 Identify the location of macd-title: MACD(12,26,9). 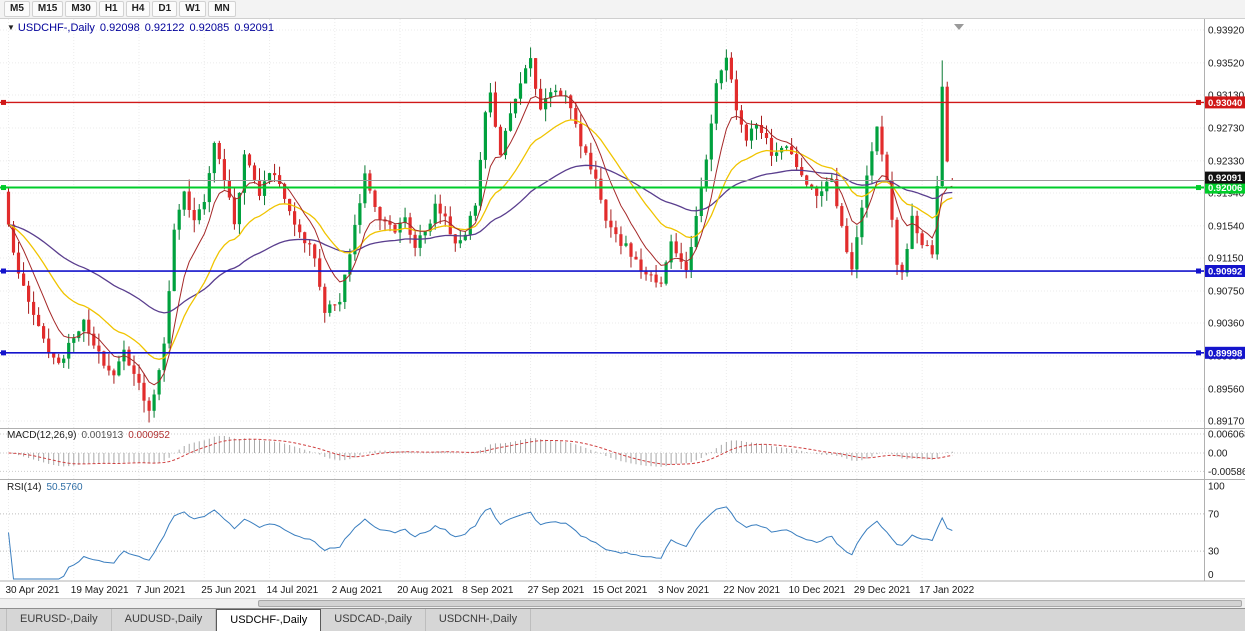
(42, 435).